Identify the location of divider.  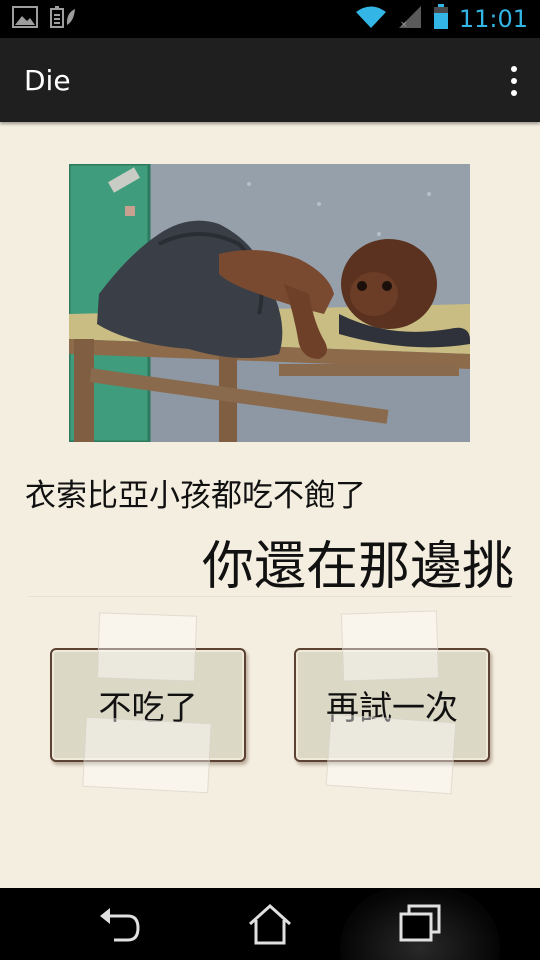
(270, 596).